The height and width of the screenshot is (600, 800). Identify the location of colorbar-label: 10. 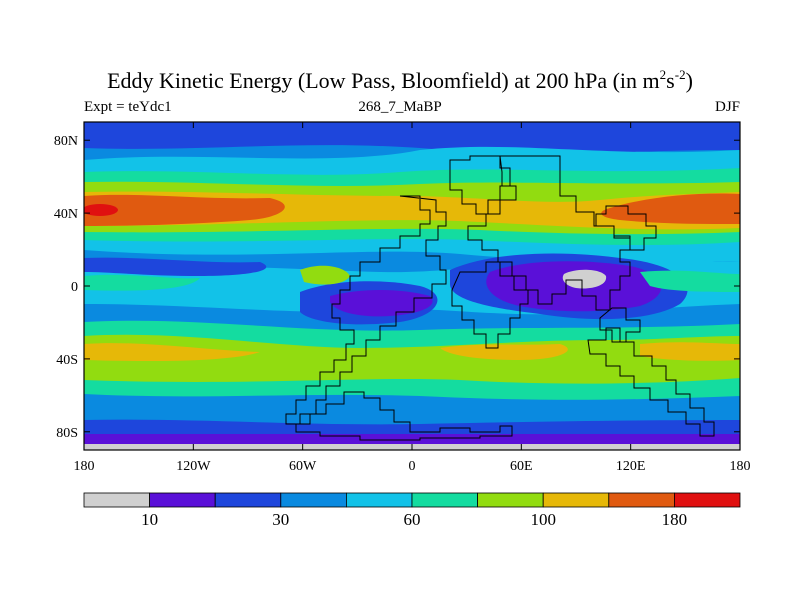
(149, 519).